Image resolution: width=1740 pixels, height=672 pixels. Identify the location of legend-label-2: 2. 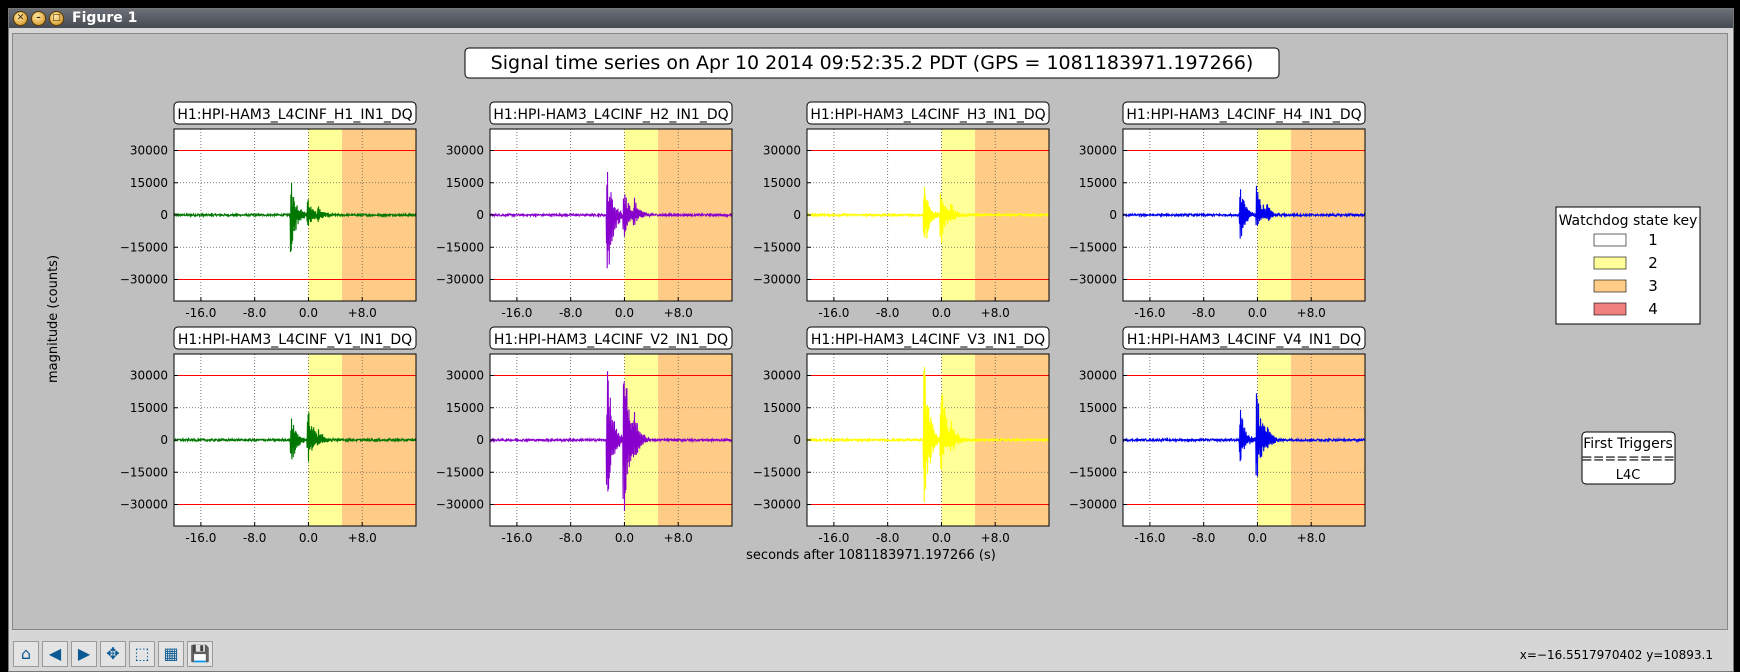
(1653, 263).